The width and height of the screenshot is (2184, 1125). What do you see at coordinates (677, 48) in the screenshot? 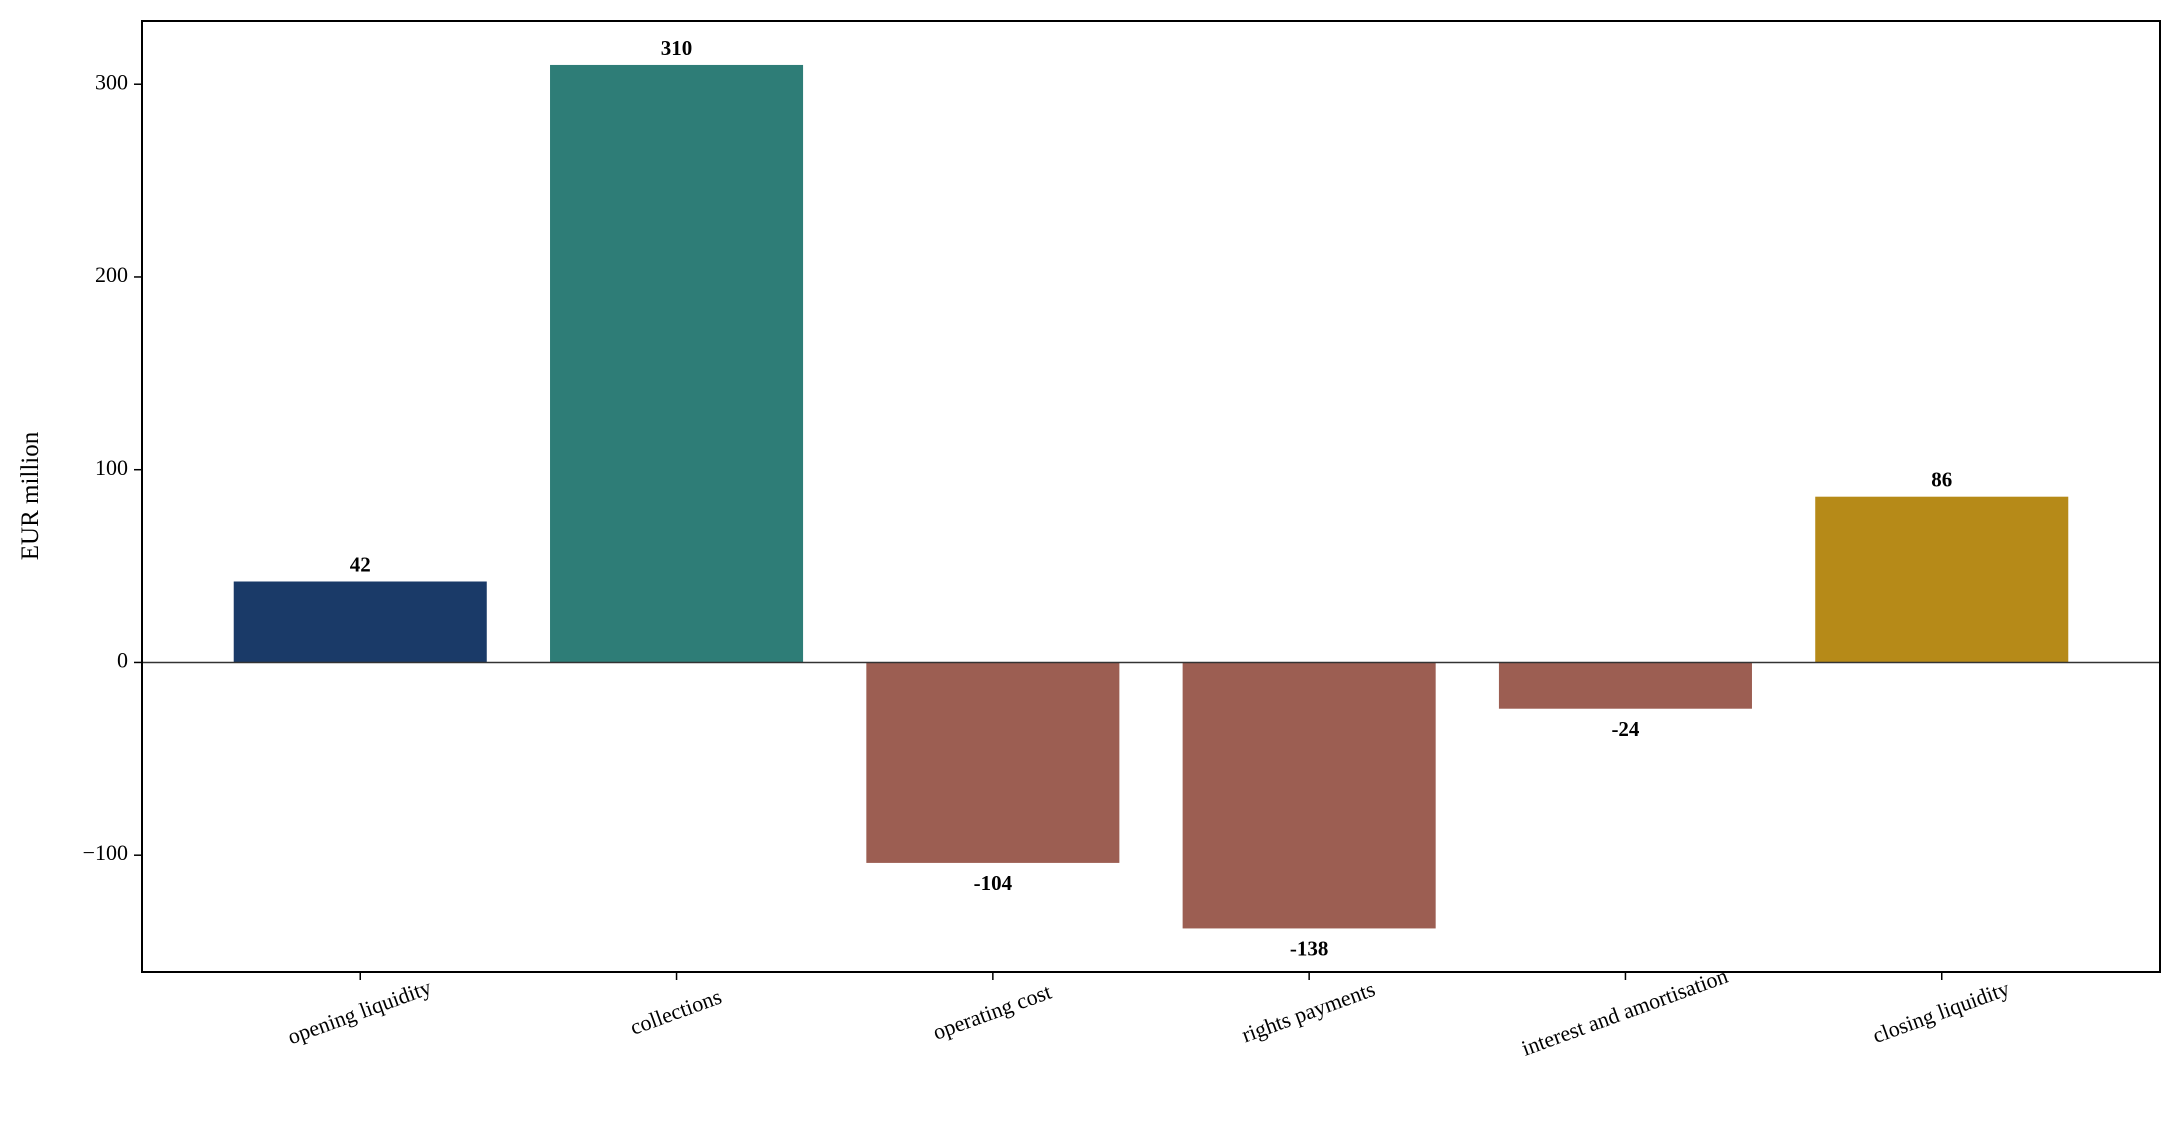
I see `value-label: 310` at bounding box center [677, 48].